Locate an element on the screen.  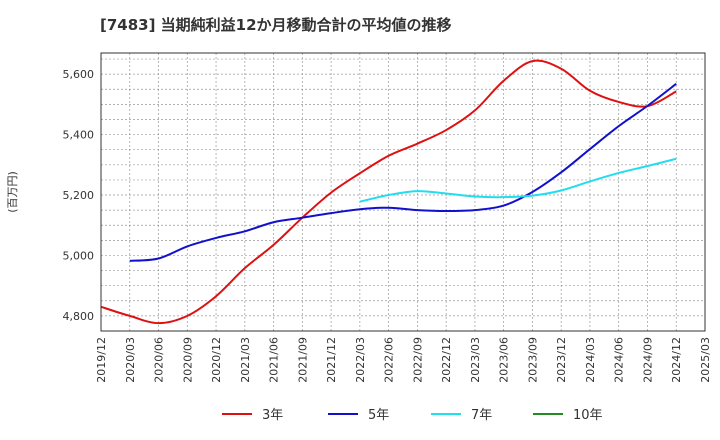
x-tick-label: 2020/09 is located at coordinates (187, 360).